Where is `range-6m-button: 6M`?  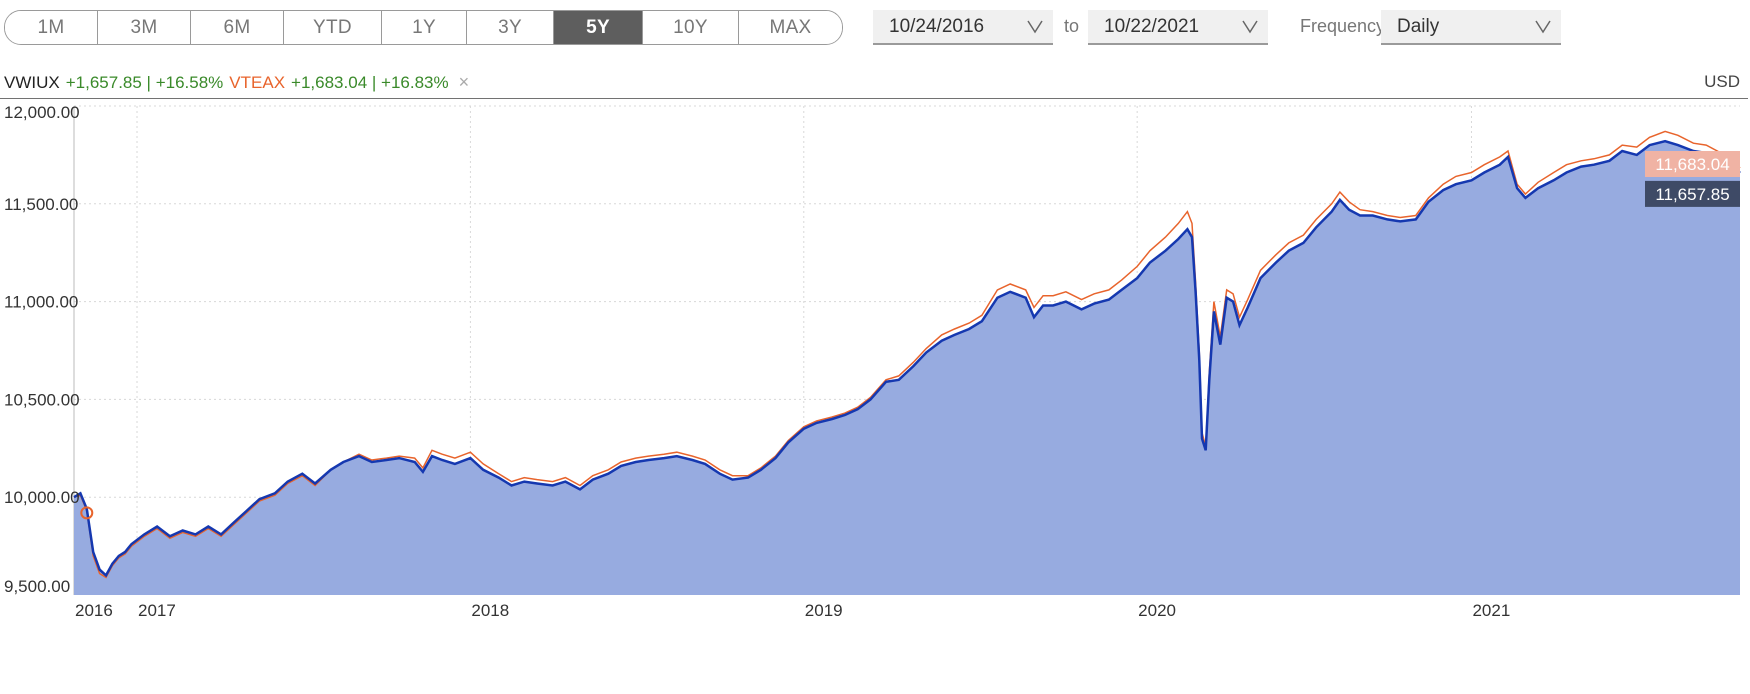
range-6m-button: 6M is located at coordinates (237, 27).